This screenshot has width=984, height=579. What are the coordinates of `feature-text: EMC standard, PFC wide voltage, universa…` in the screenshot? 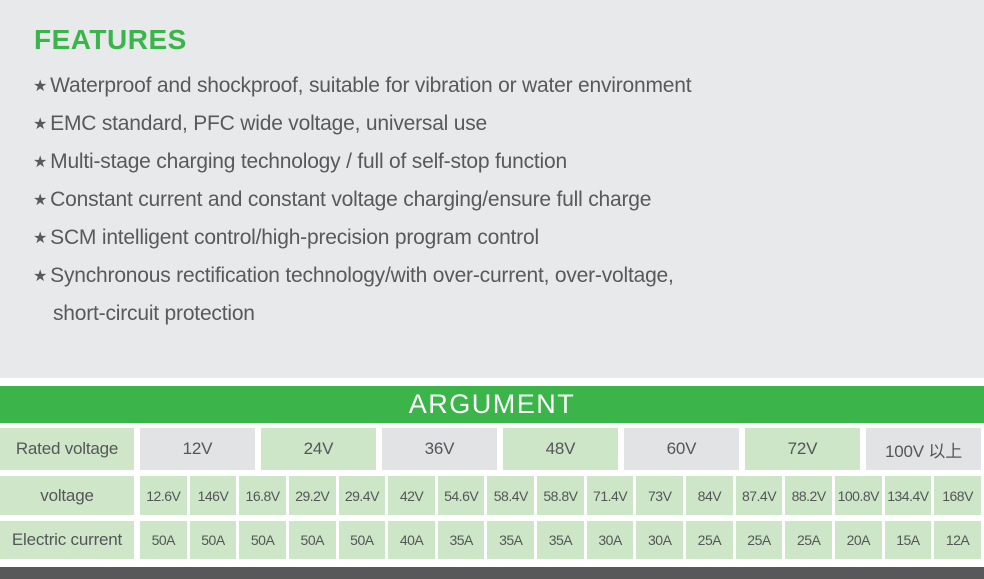 It's located at (269, 123).